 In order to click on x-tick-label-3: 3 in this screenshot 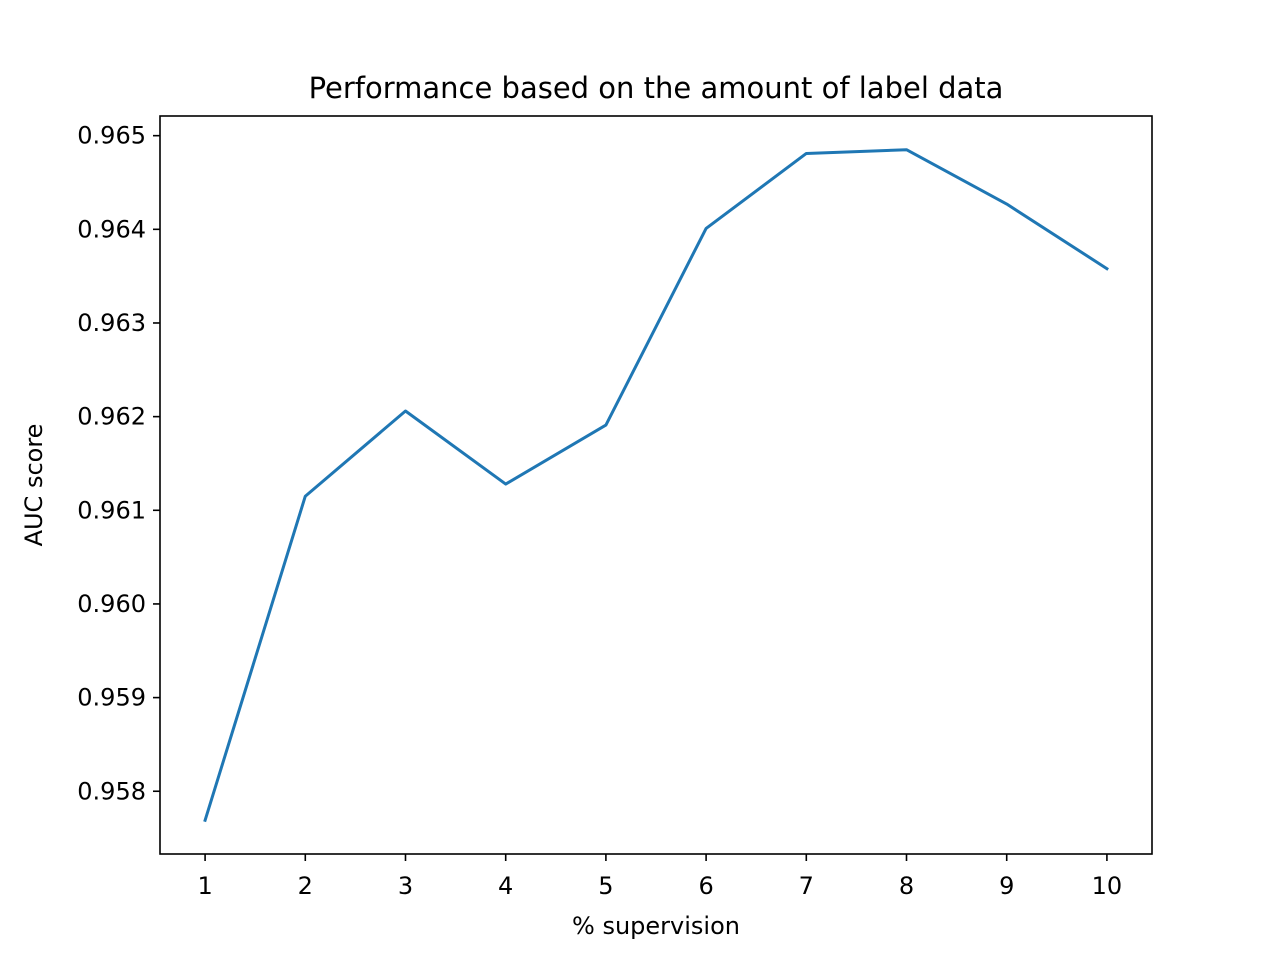, I will do `click(405, 886)`.